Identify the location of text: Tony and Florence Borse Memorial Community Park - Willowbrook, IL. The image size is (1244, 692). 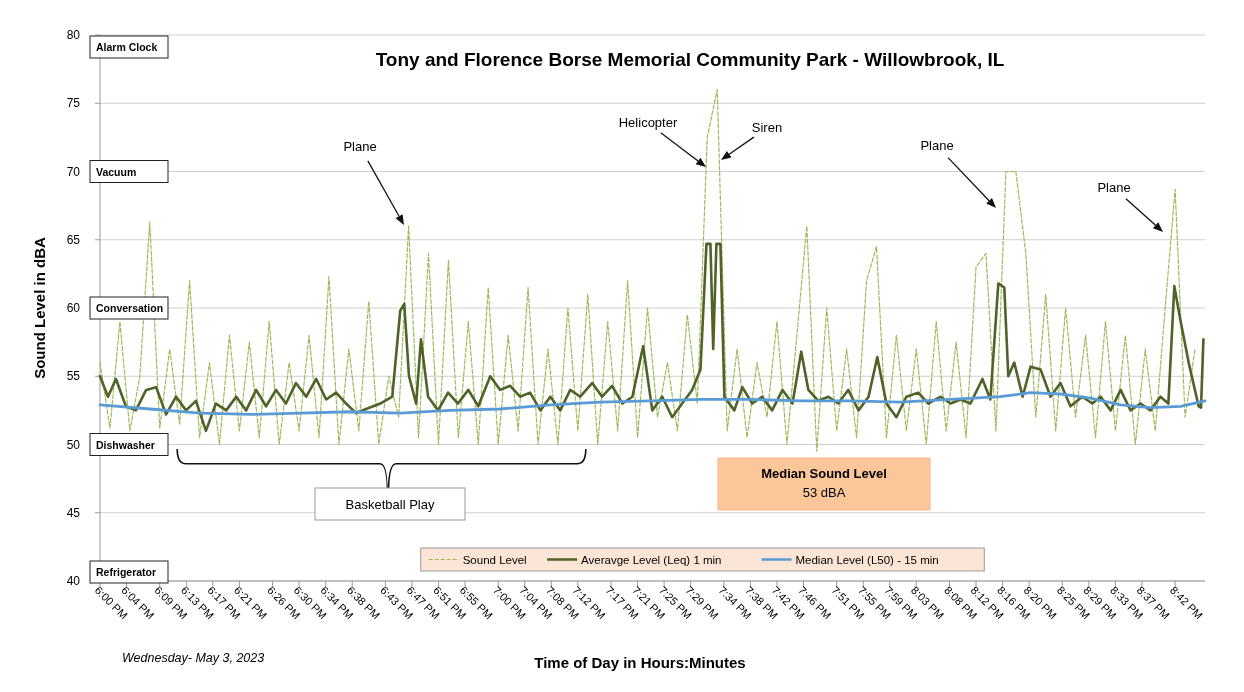
(690, 59).